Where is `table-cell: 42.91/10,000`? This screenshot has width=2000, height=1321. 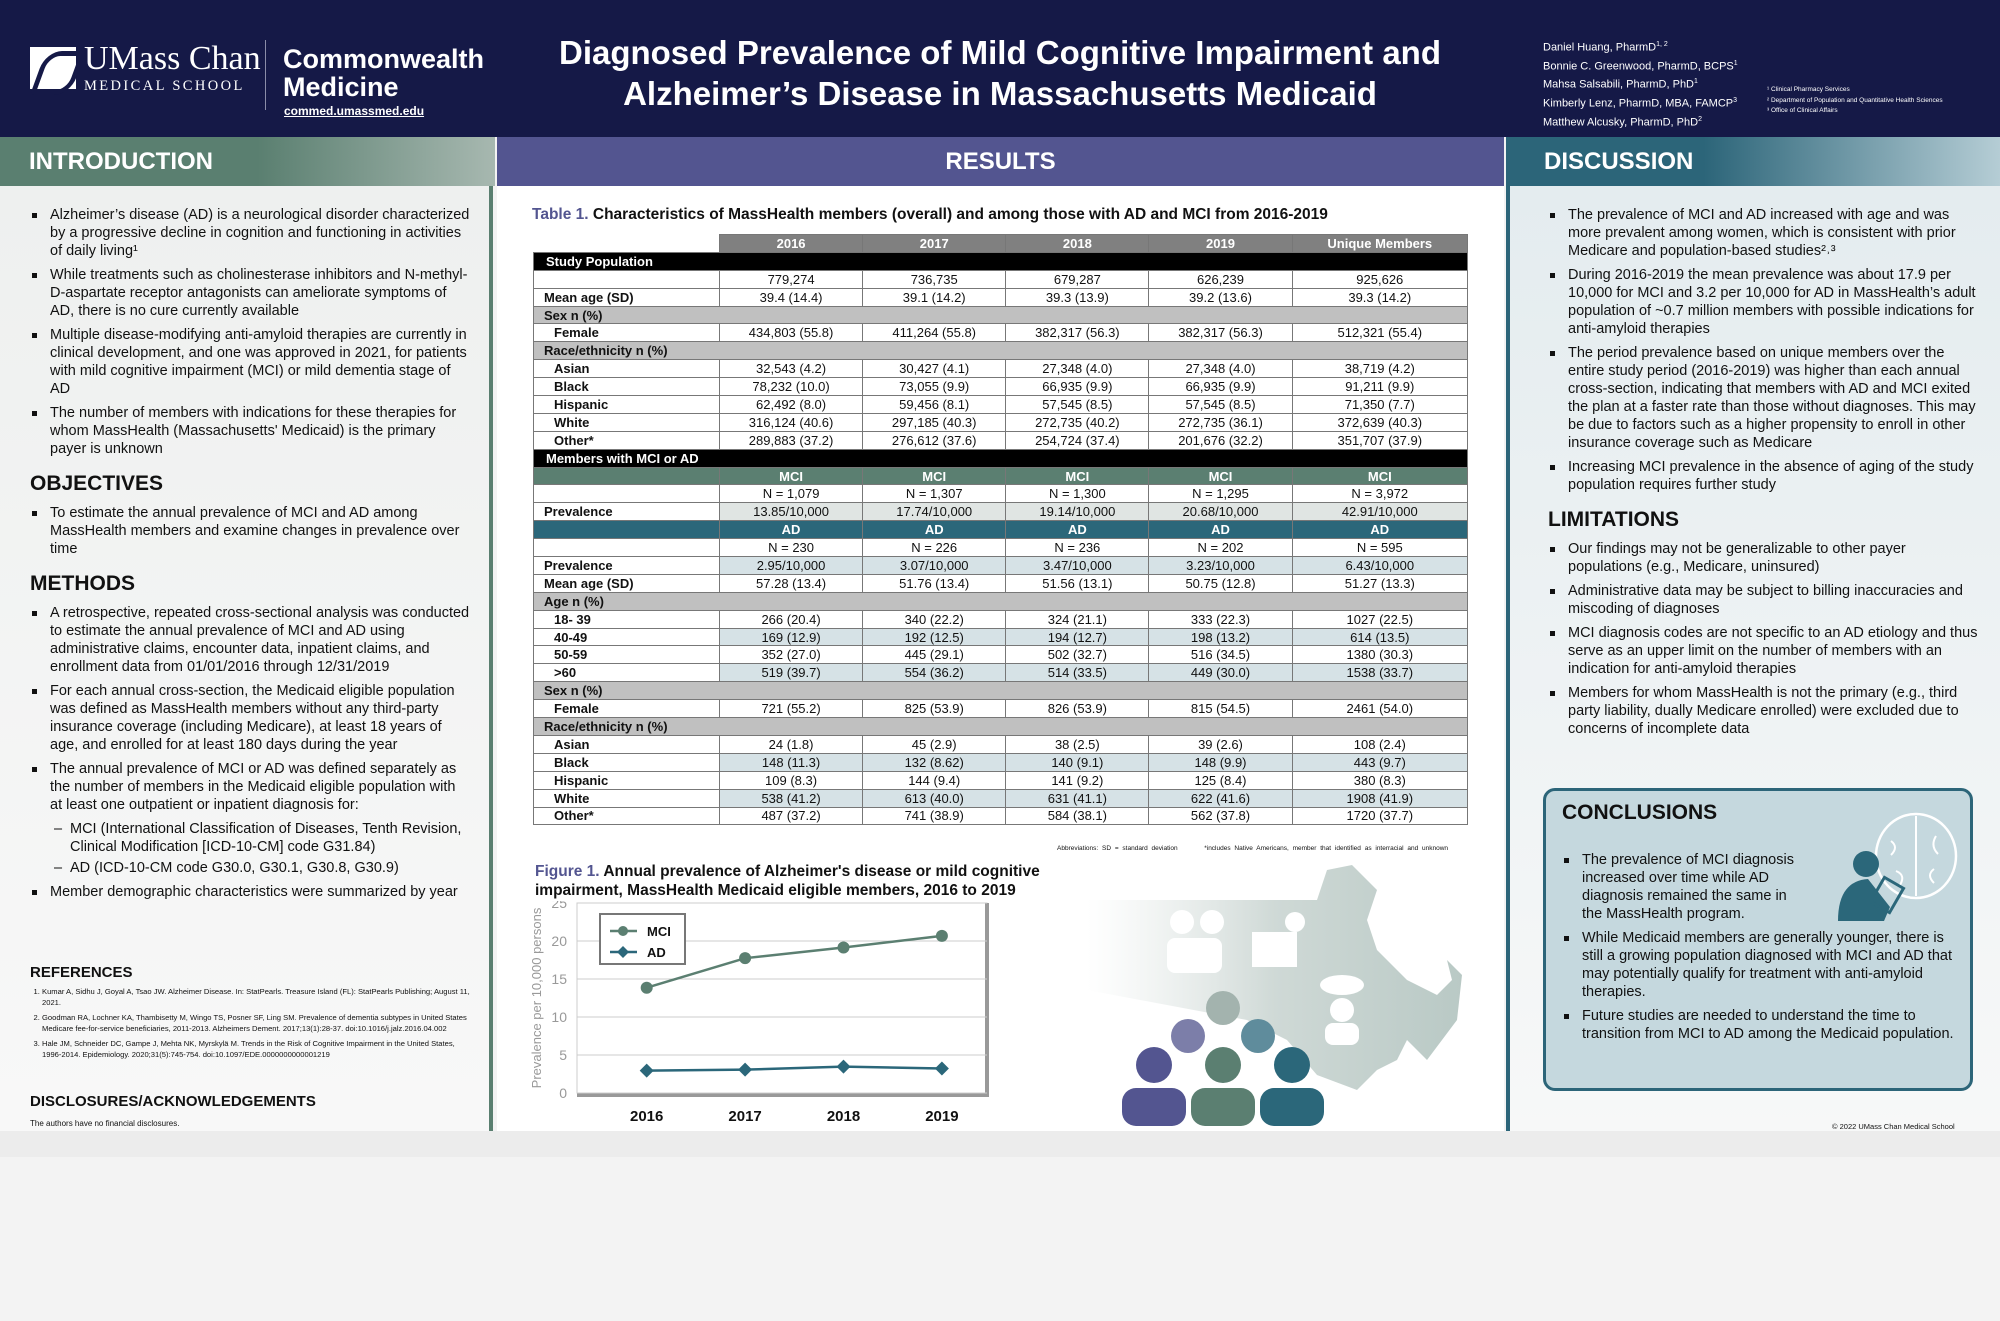 table-cell: 42.91/10,000 is located at coordinates (1380, 512).